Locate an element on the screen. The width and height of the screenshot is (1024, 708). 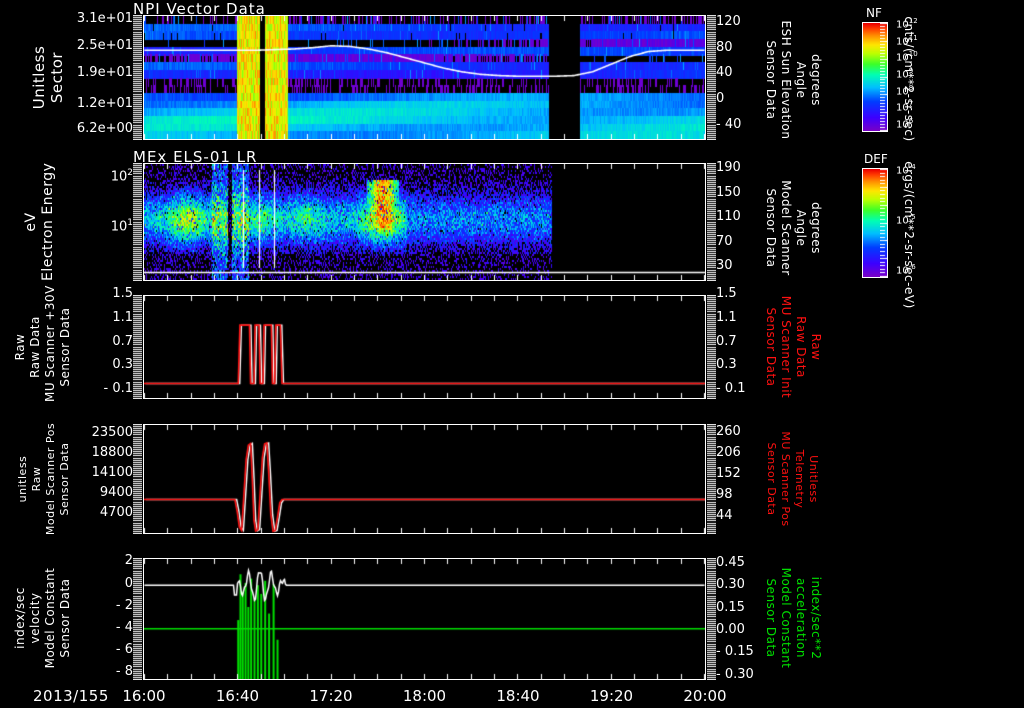
x-tick-label: 16:40 is located at coordinates (237, 696).